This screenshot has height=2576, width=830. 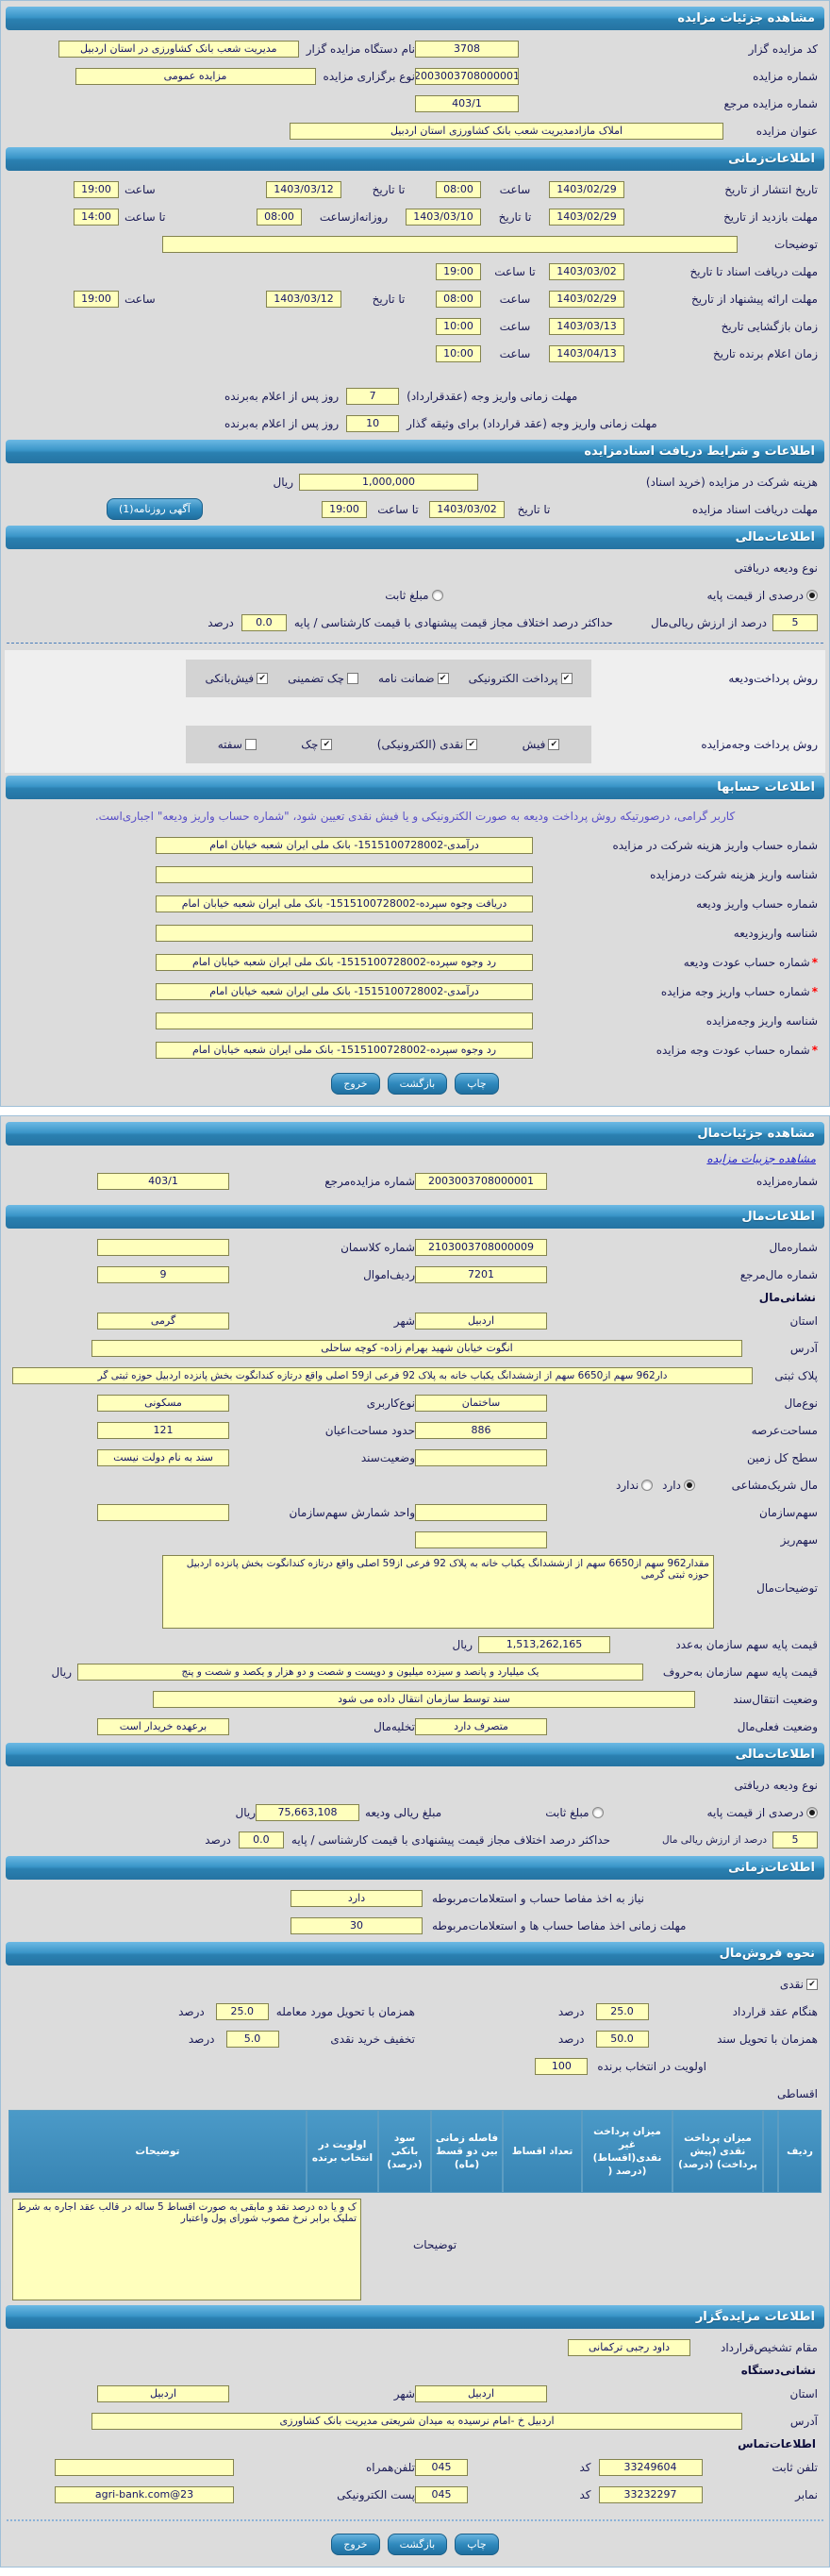 What do you see at coordinates (481, 1274) in the screenshot?
I see `property-ref-input: 7201` at bounding box center [481, 1274].